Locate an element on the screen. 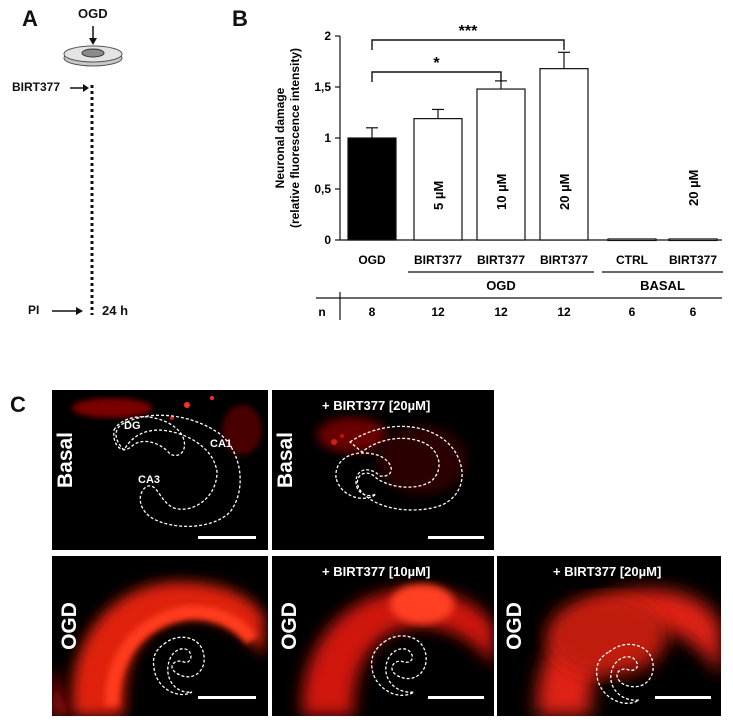 This screenshot has width=733, height=720. ogd-label: OGD is located at coordinates (93, 13).